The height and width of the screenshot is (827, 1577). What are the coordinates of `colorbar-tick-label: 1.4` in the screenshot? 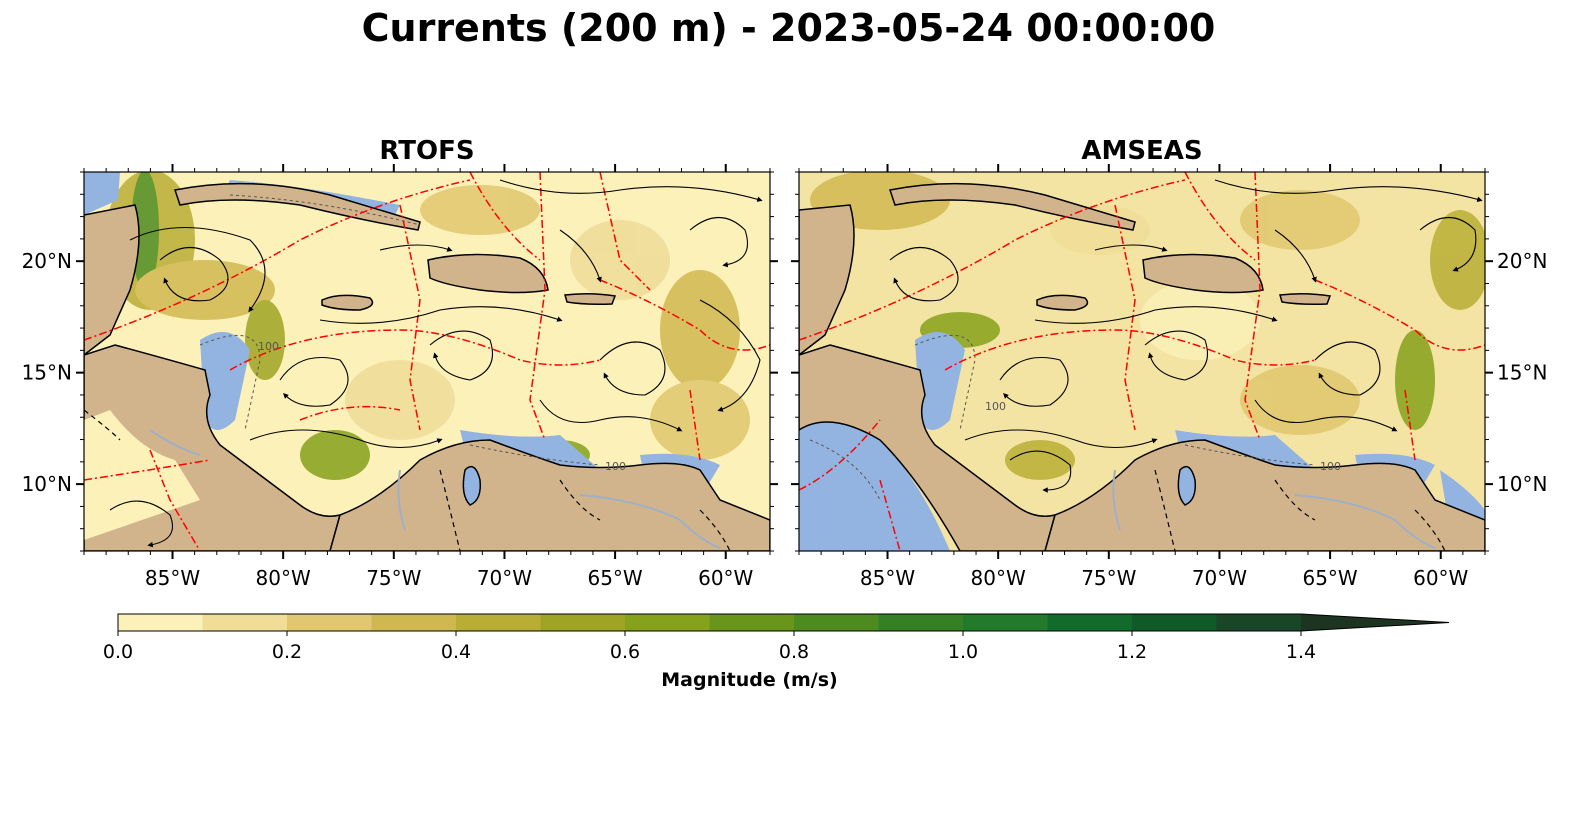 It's located at (1301, 652).